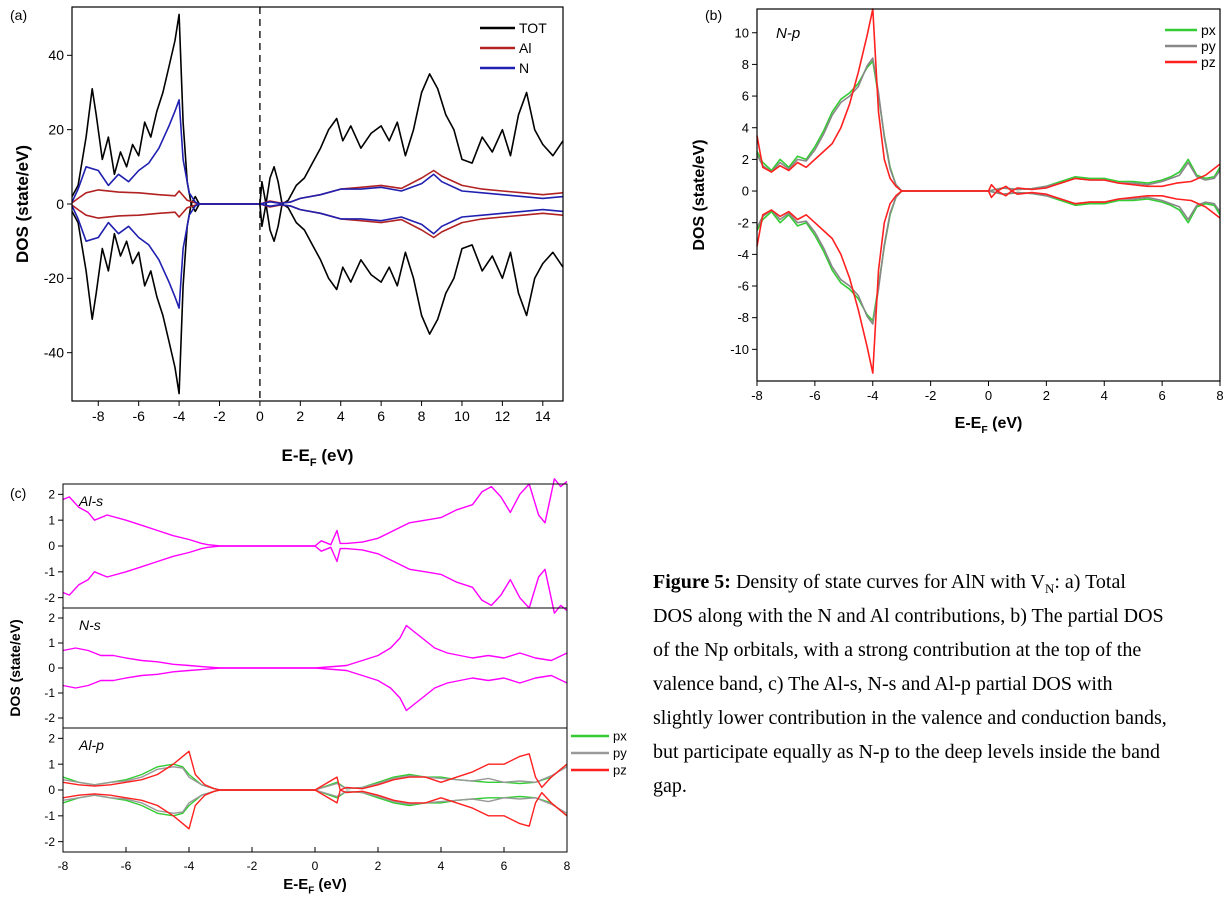 The height and width of the screenshot is (898, 1225). What do you see at coordinates (51, 495) in the screenshot?
I see `y-tick-label: 2` at bounding box center [51, 495].